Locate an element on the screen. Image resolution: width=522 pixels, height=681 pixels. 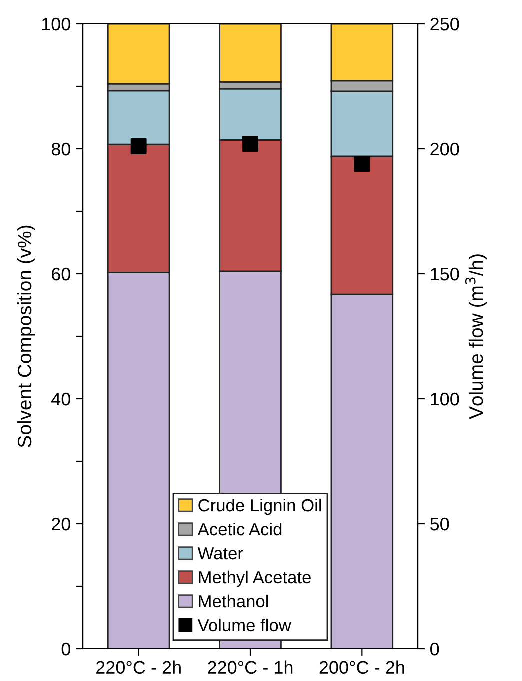
y2-axis-title: Volume flow (m$^{3}$/h) is located at coordinates (476, 337).